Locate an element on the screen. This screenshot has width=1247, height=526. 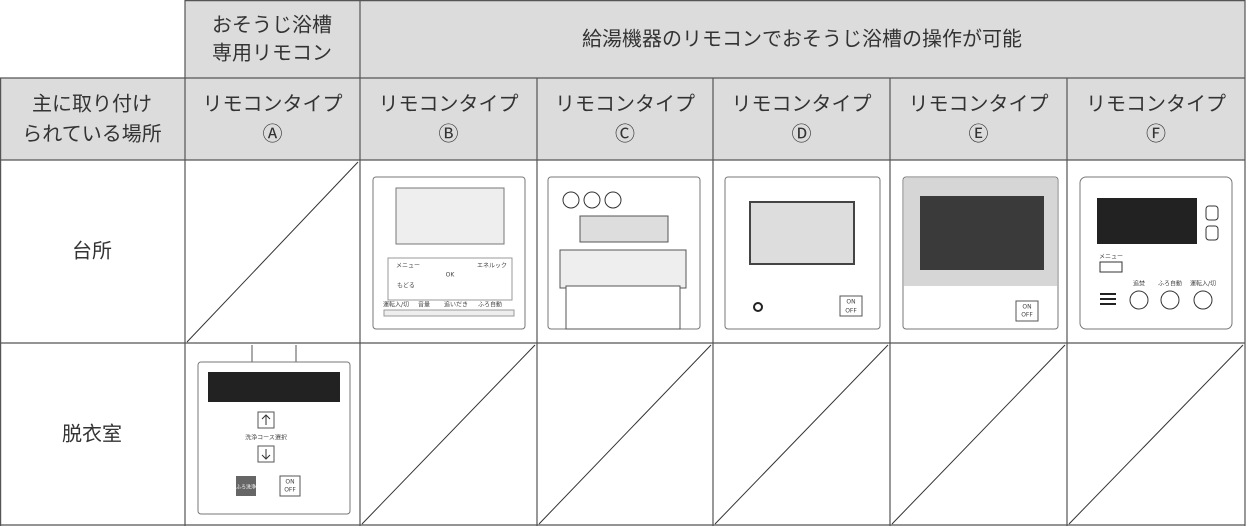
button-label: ふろ洗浄 is located at coordinates (246, 487).